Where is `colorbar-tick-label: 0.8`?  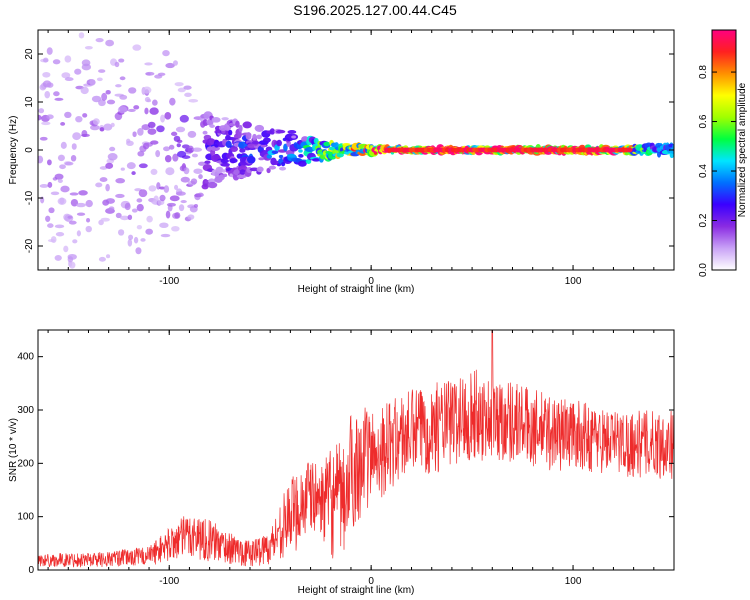 colorbar-tick-label: 0.8 is located at coordinates (703, 72).